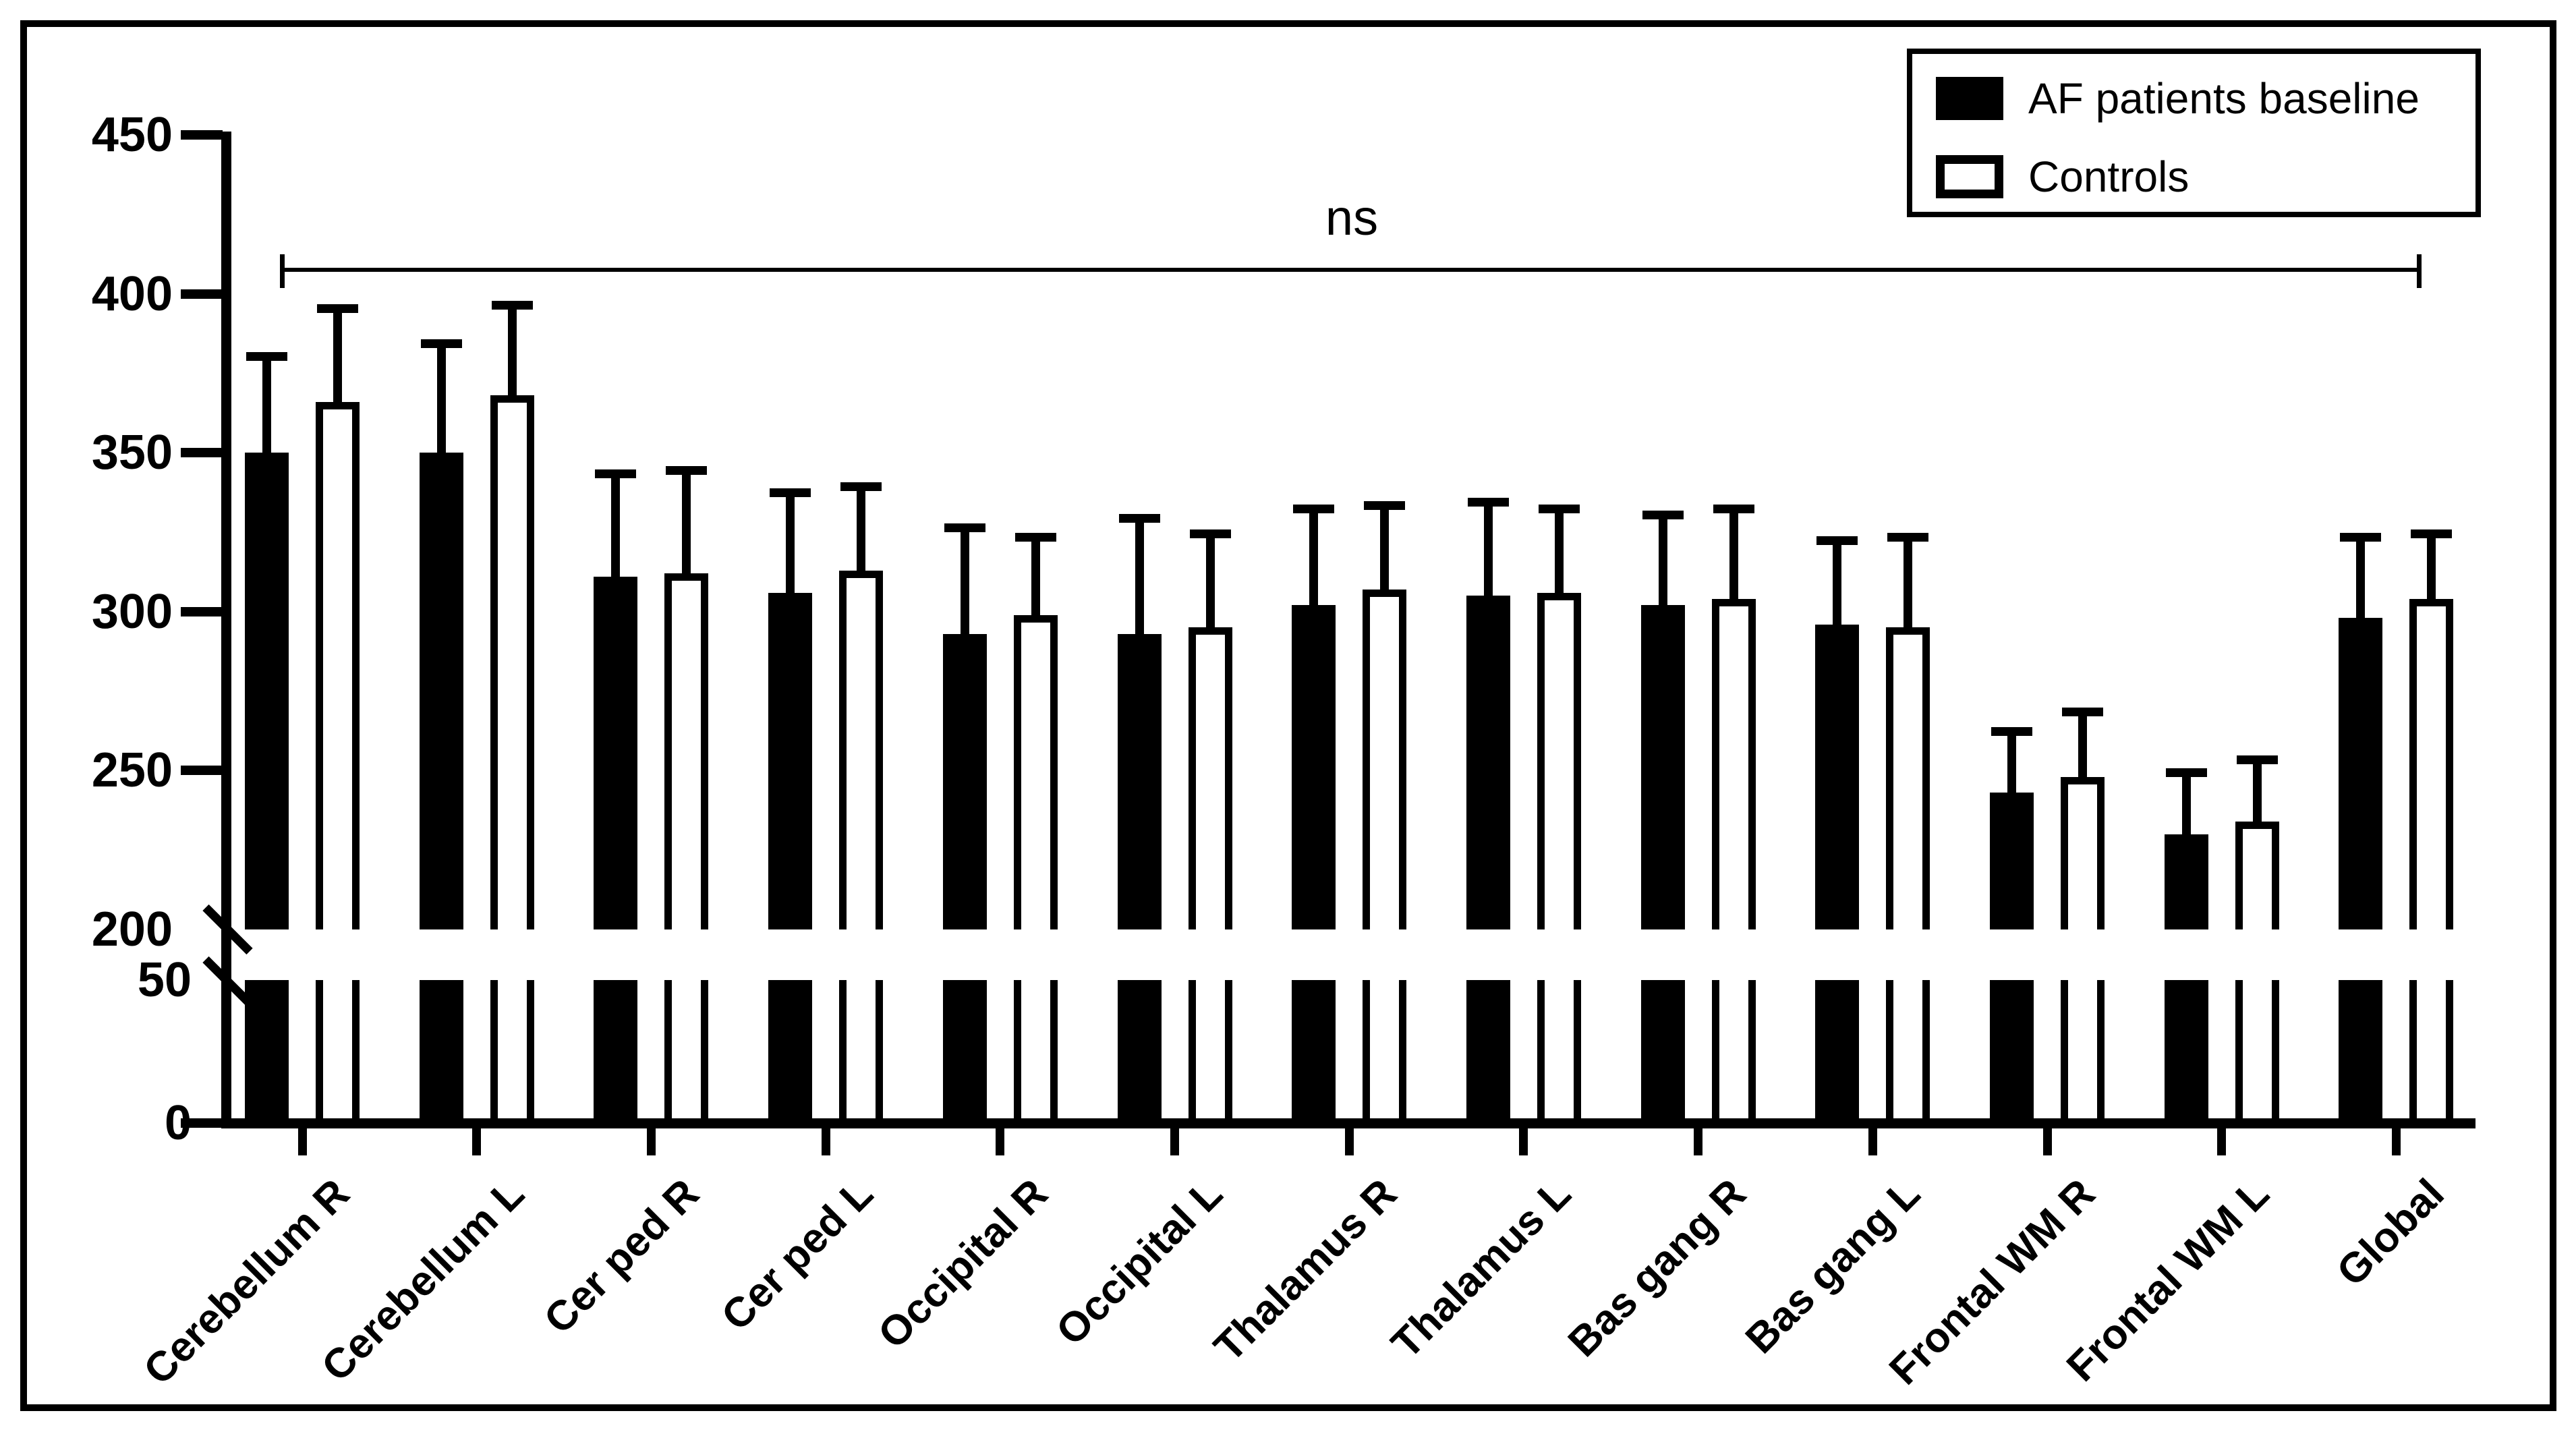 Image resolution: width=2576 pixels, height=1434 pixels. I want to click on x-tick-label: Occipital R, so click(963, 1264).